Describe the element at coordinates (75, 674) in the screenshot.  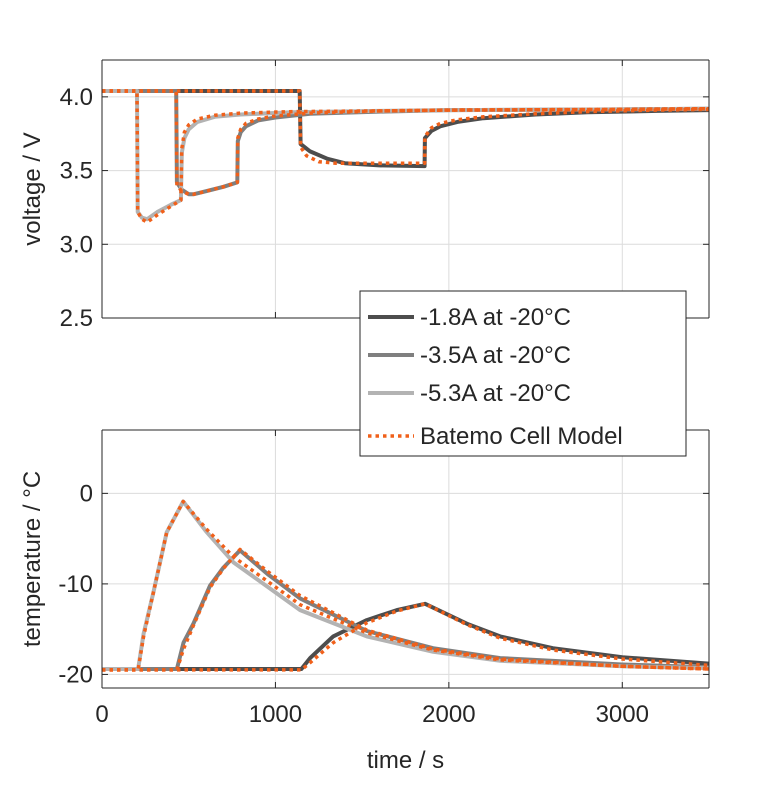
I see `y-tick-label: -20` at that location.